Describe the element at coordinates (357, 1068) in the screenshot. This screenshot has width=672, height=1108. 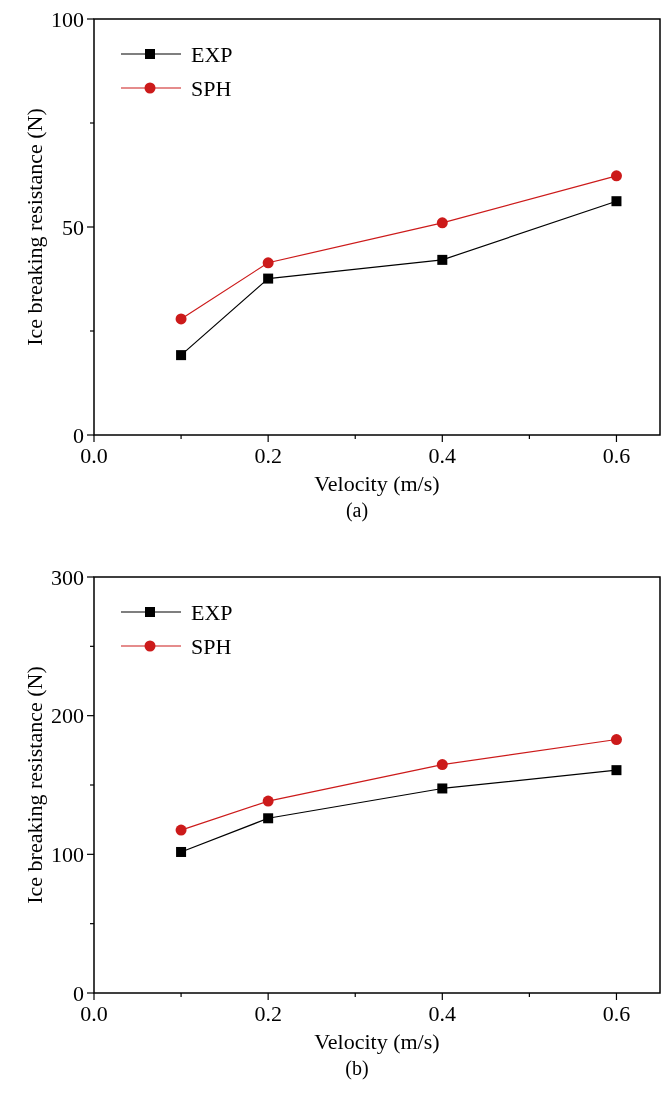
I see `text: (b)` at that location.